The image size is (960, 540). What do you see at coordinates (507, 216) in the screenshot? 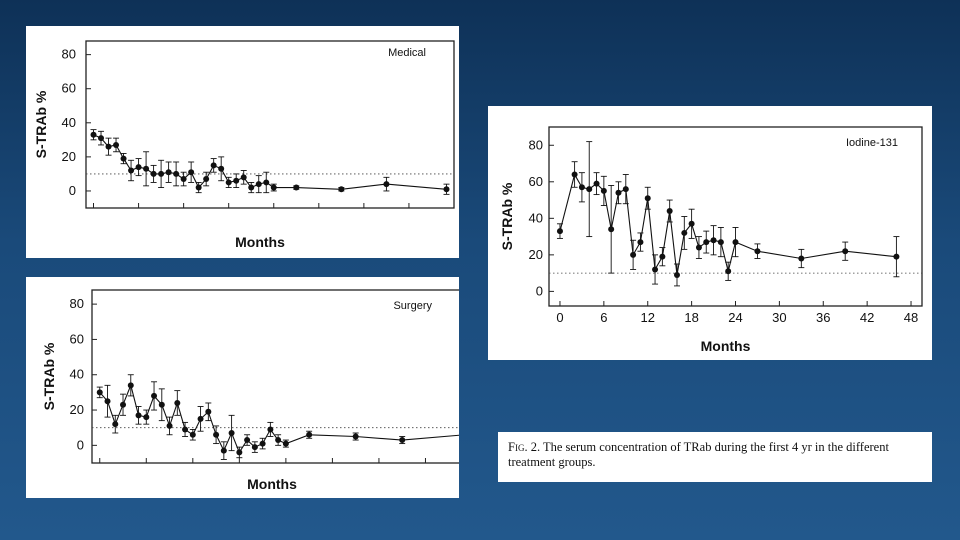
I see `y-axis-title: S-TRAb %` at bounding box center [507, 216].